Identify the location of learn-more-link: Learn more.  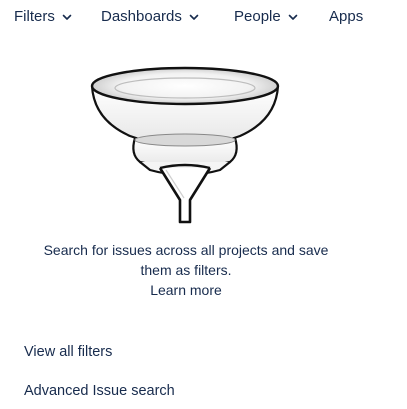
(186, 290).